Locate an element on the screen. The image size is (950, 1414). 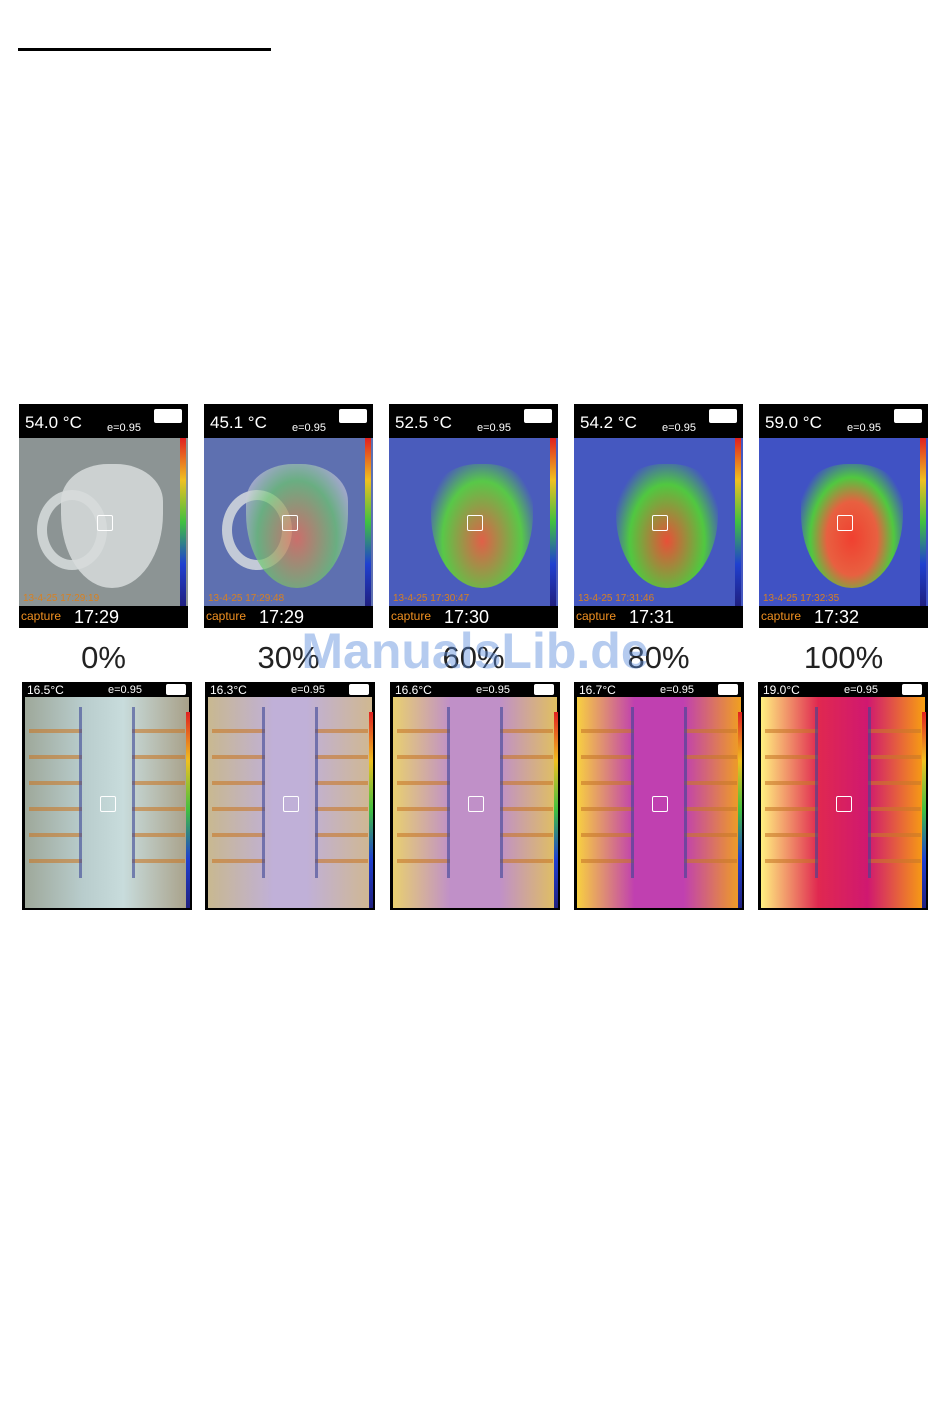
blend-label: 60% is located at coordinates (473, 657).